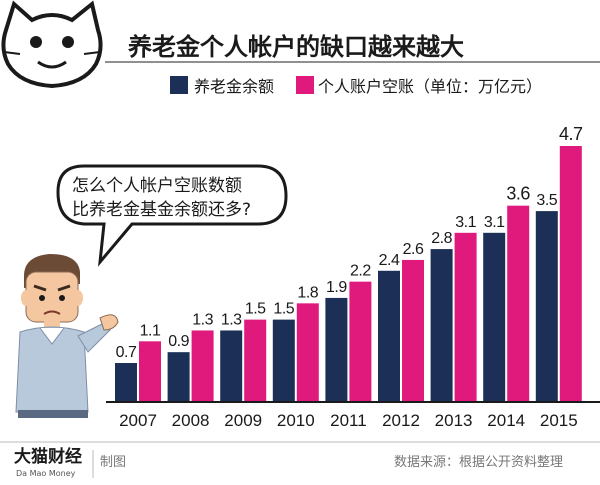 The width and height of the screenshot is (600, 485). What do you see at coordinates (494, 222) in the screenshot?
I see `value-label-balance-2014: 3.1` at bounding box center [494, 222].